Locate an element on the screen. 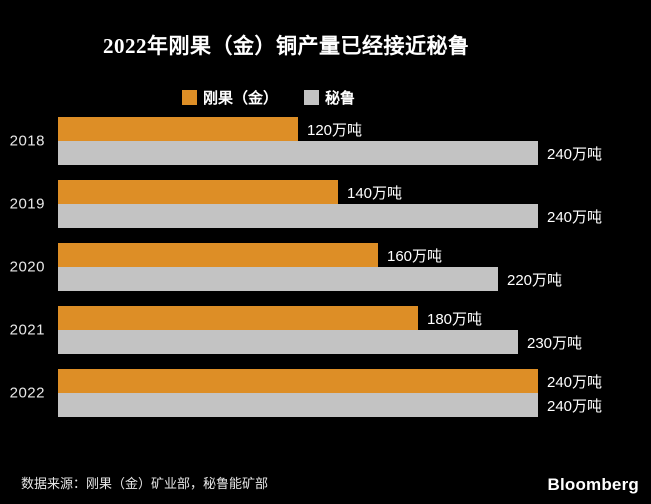 The width and height of the screenshot is (651, 504). bar-group-2021: 2021 180万吨 230万吨 is located at coordinates (325, 330).